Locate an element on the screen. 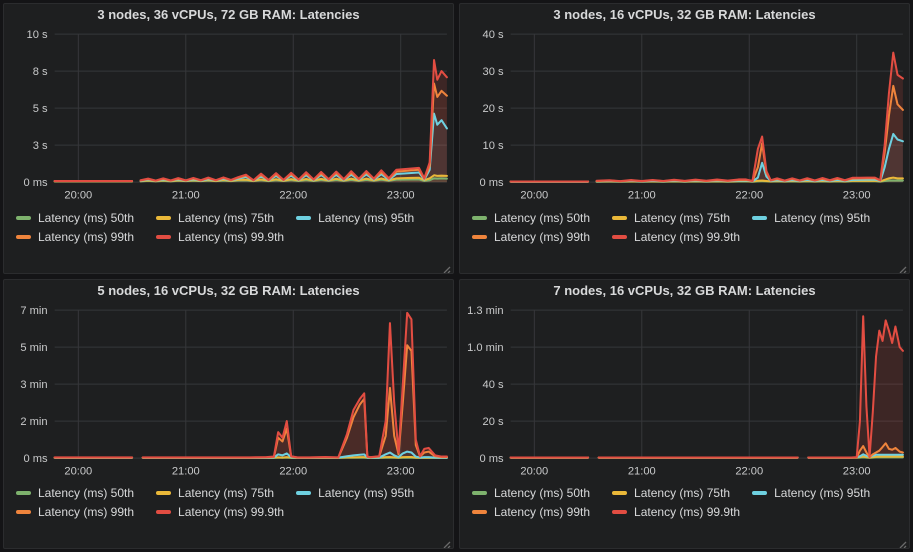 This screenshot has height=552, width=913. panel-title: 3 nodes, 36 vCPUs, 72 GB RAM: Latencies is located at coordinates (228, 14).